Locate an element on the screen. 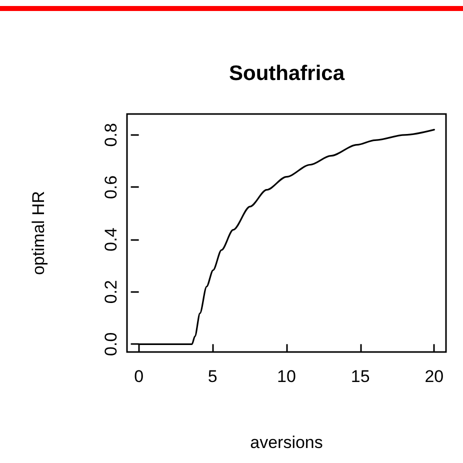  y-tick-label: 0.2 is located at coordinates (111, 292).